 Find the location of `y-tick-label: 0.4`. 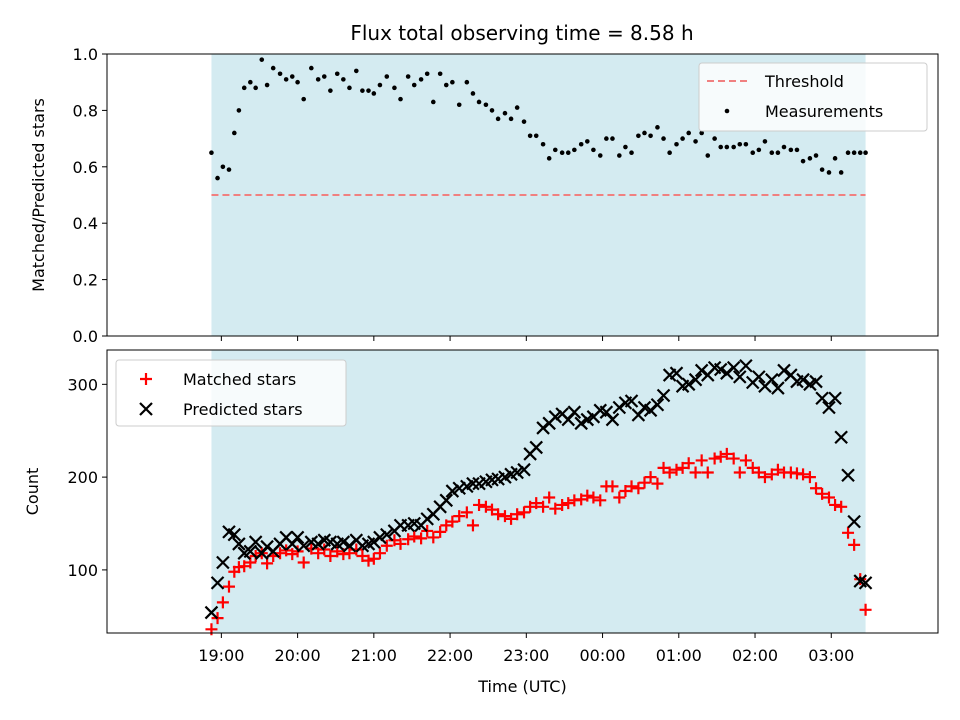

y-tick-label: 0.4 is located at coordinates (85, 223).